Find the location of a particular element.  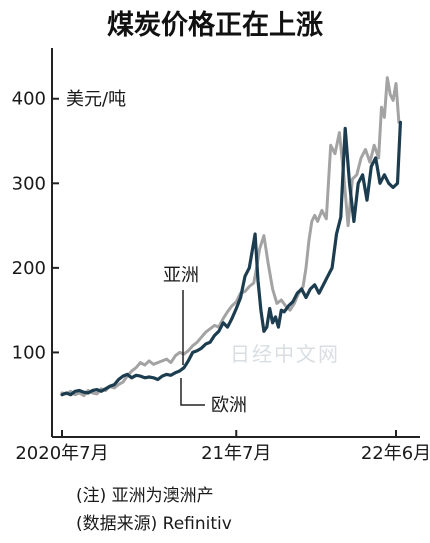

x-tick-label-2: 22年6月 is located at coordinates (395, 453).